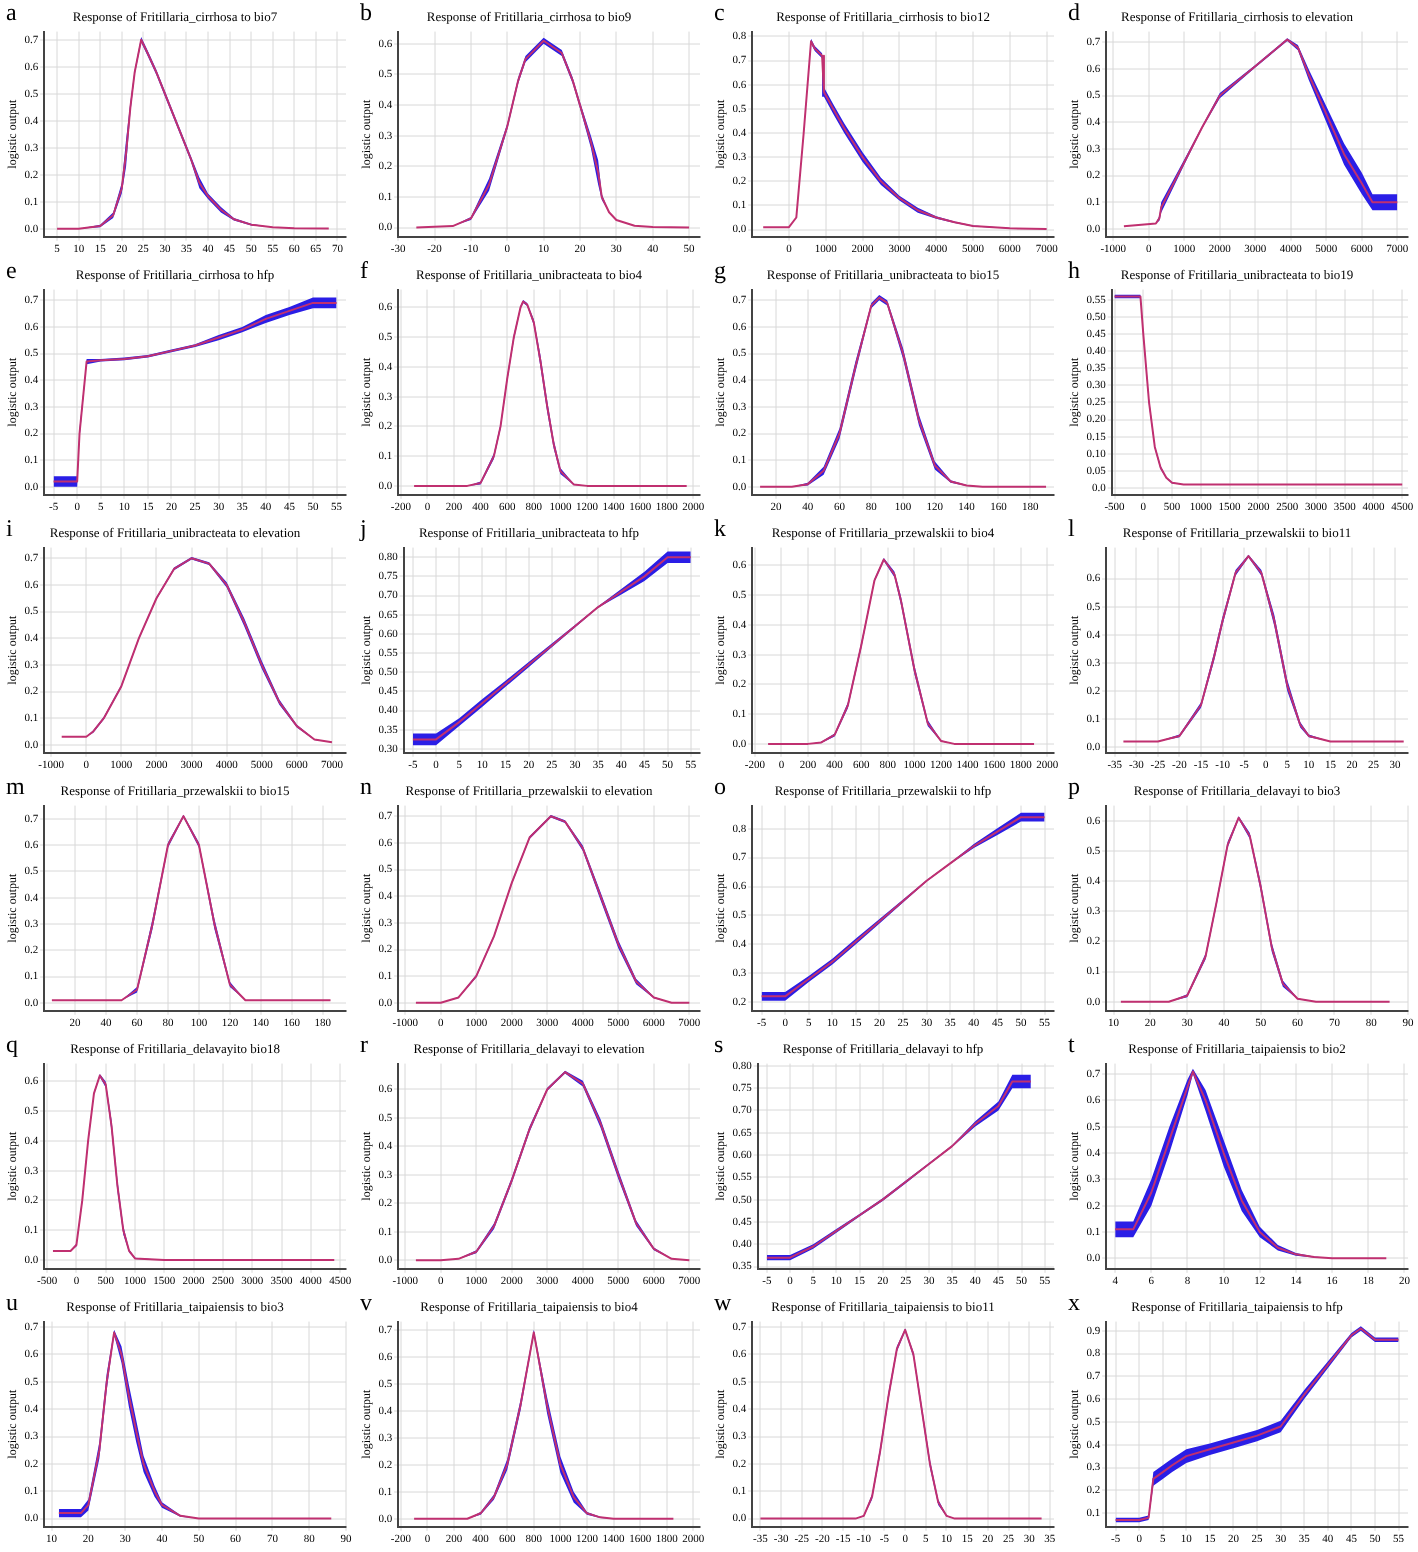  What do you see at coordinates (1071, 528) in the screenshot?
I see `text: l` at bounding box center [1071, 528].